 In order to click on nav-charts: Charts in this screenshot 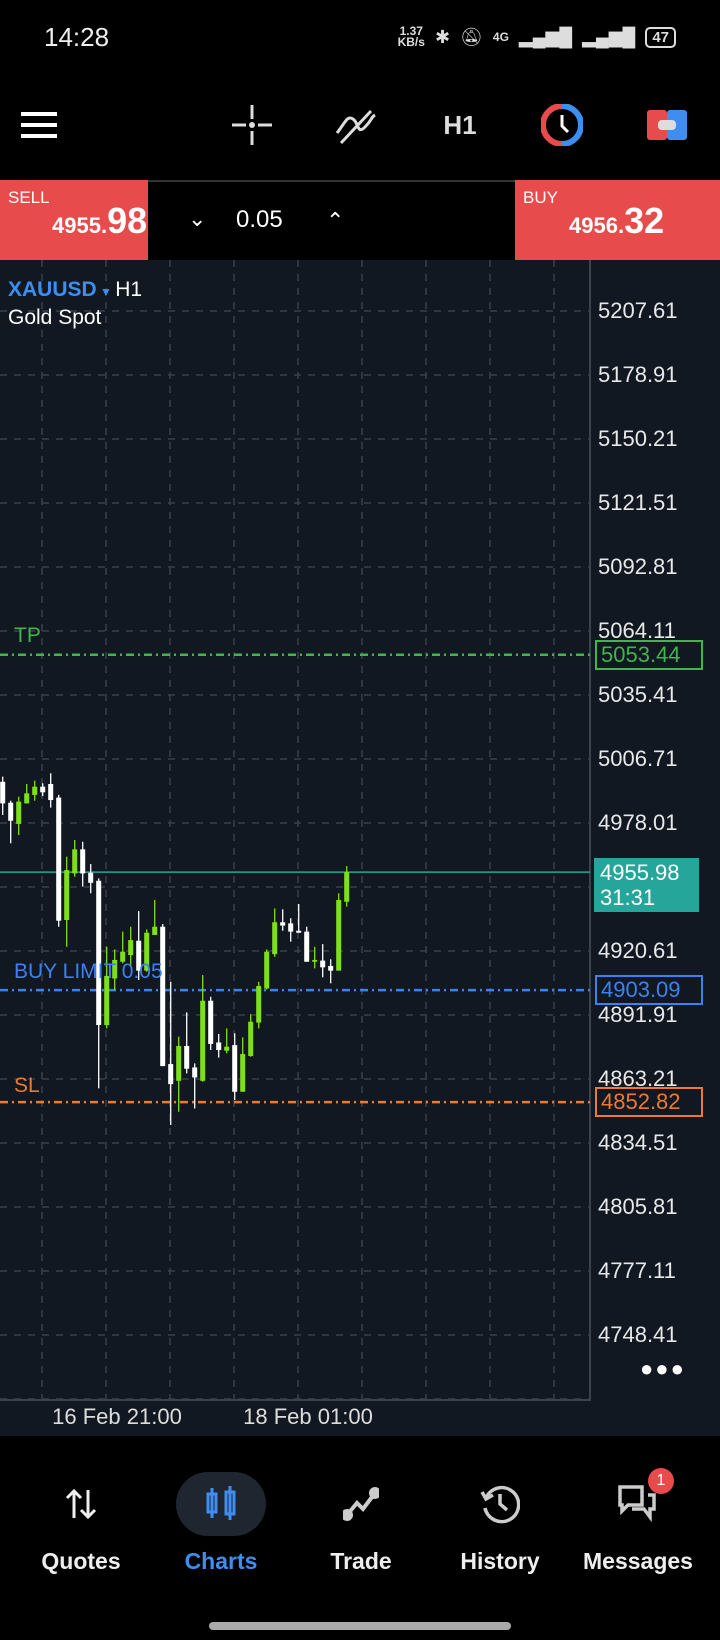, I will do `click(221, 1523)`.